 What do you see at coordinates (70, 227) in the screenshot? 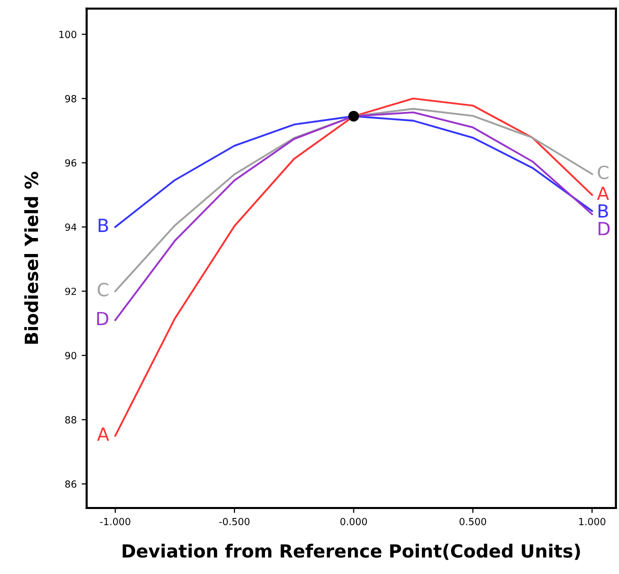
I see `y-tick-label: 94` at bounding box center [70, 227].